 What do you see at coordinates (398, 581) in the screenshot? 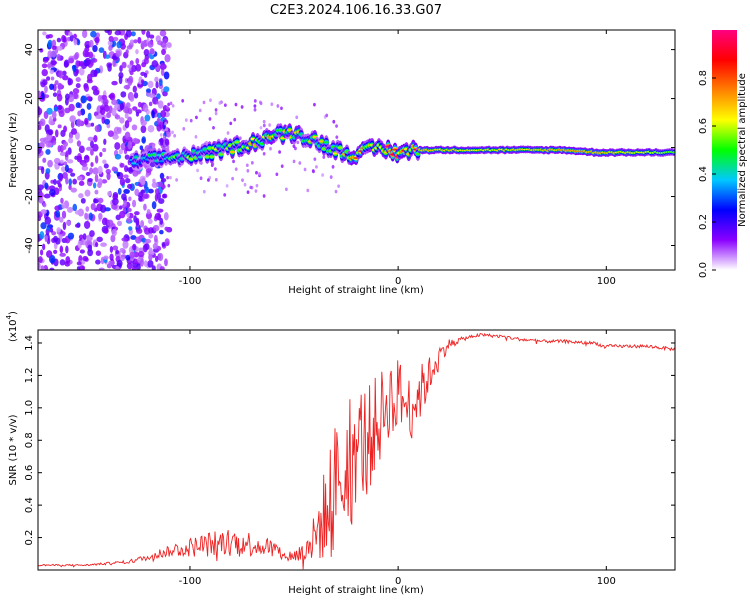
I see `snr-x-tick-label: 0` at bounding box center [398, 581].